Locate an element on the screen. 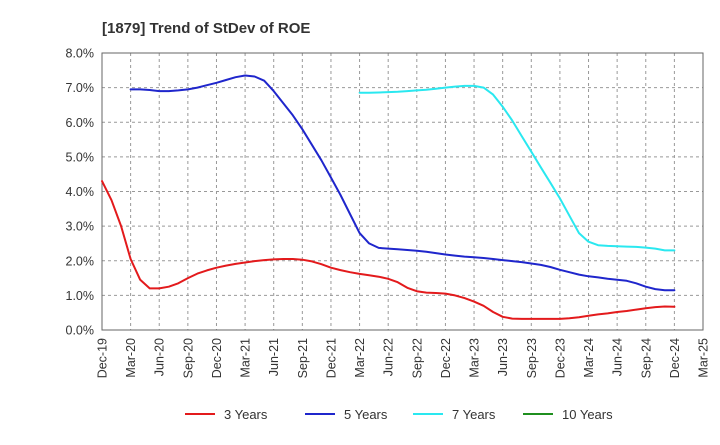 The width and height of the screenshot is (720, 445). x-tick-label: Sep-20 is located at coordinates (188, 358).